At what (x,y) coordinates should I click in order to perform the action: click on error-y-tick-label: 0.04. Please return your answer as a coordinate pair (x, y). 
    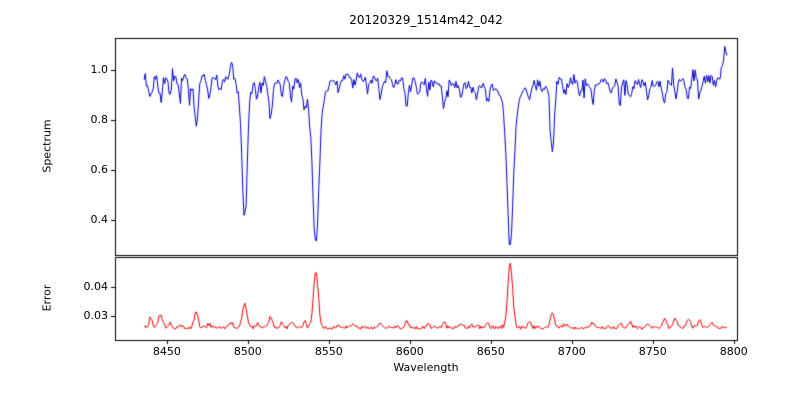
    Looking at the image, I should click on (96, 286).